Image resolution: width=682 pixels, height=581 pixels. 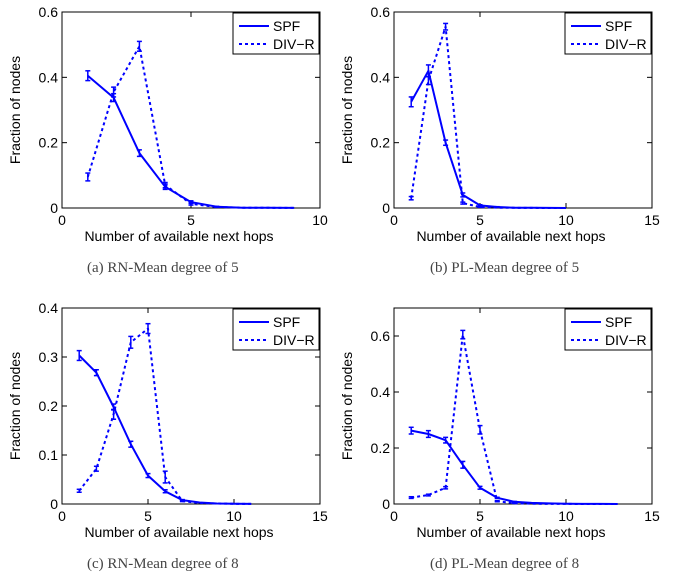 What do you see at coordinates (505, 268) in the screenshot?
I see `caption-b: (b) PL-Mean degree of 5` at bounding box center [505, 268].